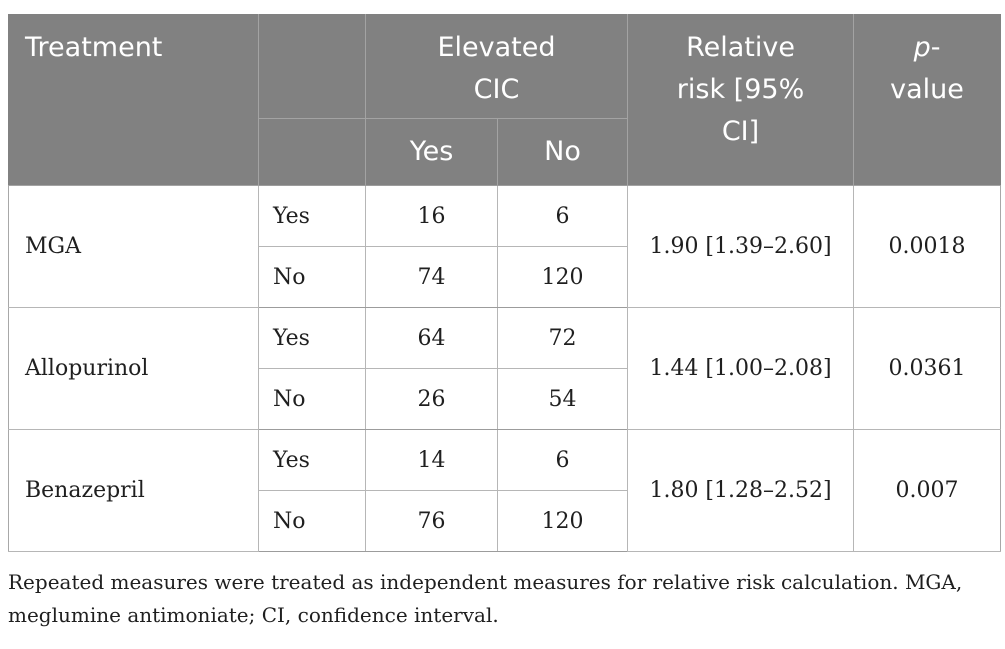 This screenshot has height=649, width=1005. What do you see at coordinates (431, 338) in the screenshot?
I see `count-cell: 64` at bounding box center [431, 338].